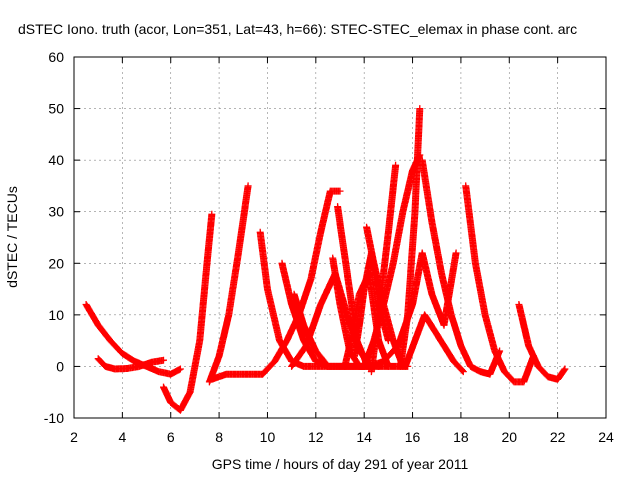 The height and width of the screenshot is (480, 640). I want to click on x-tick-label: 18, so click(461, 437).